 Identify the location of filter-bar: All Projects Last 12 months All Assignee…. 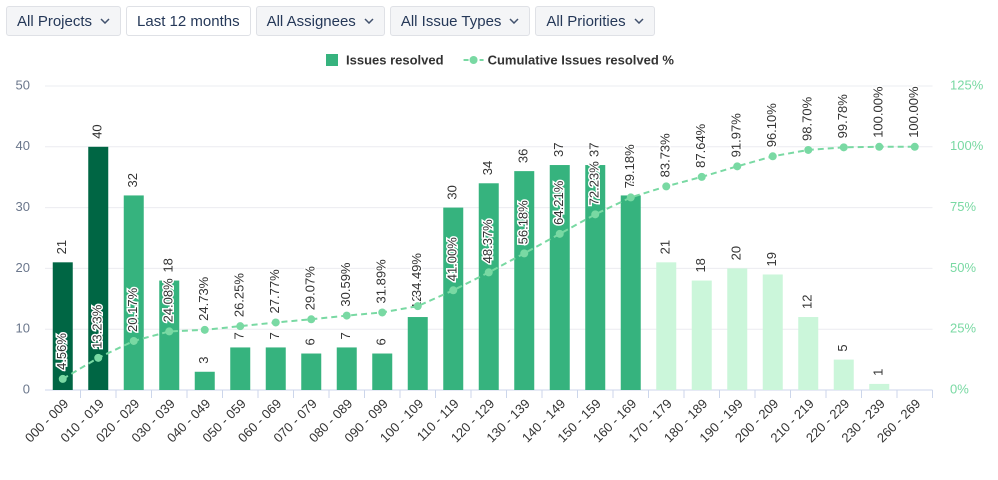
(330, 21).